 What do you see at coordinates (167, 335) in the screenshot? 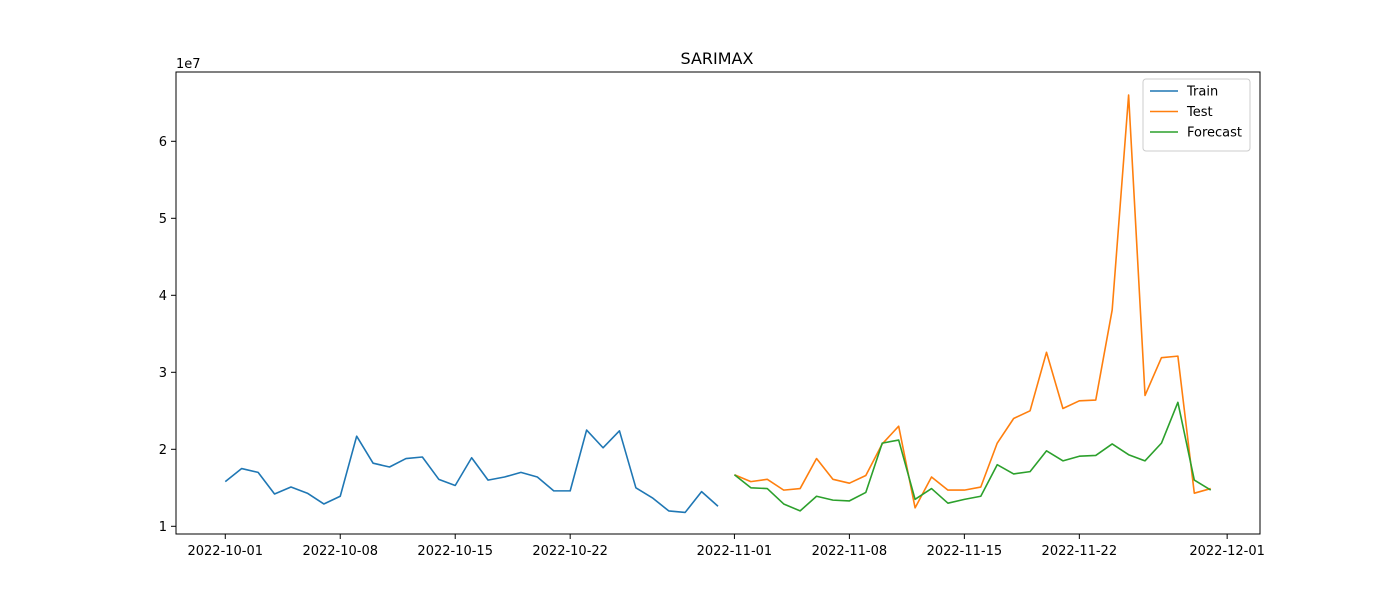
I see `y-axis: 1 2 3 4 5 6` at bounding box center [167, 335].